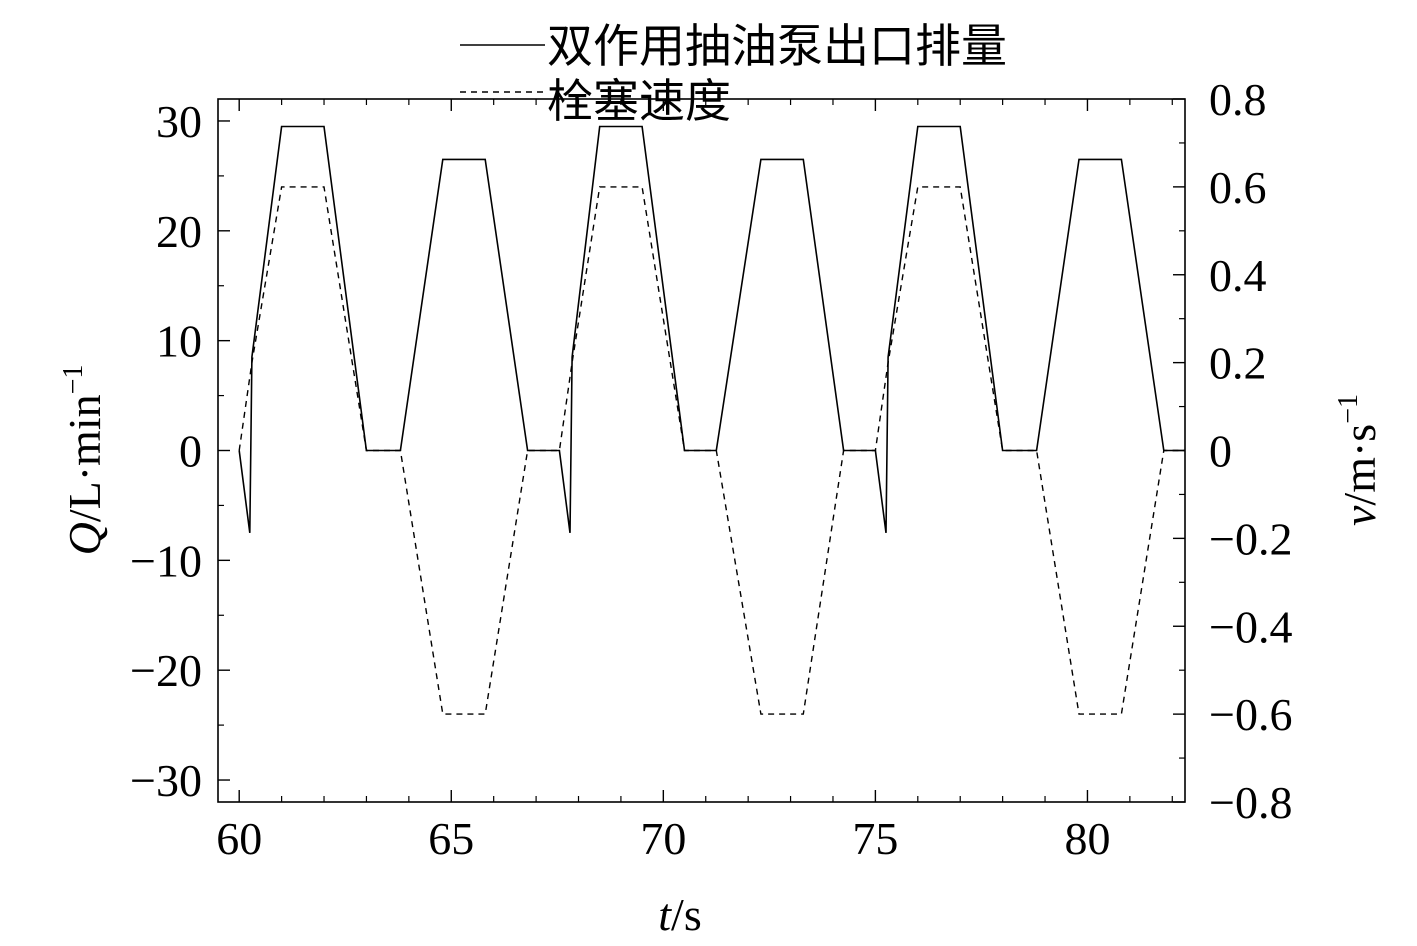  What do you see at coordinates (1359, 460) in the screenshot?
I see `y-axis-right-title: v/m·s−1` at bounding box center [1359, 460].